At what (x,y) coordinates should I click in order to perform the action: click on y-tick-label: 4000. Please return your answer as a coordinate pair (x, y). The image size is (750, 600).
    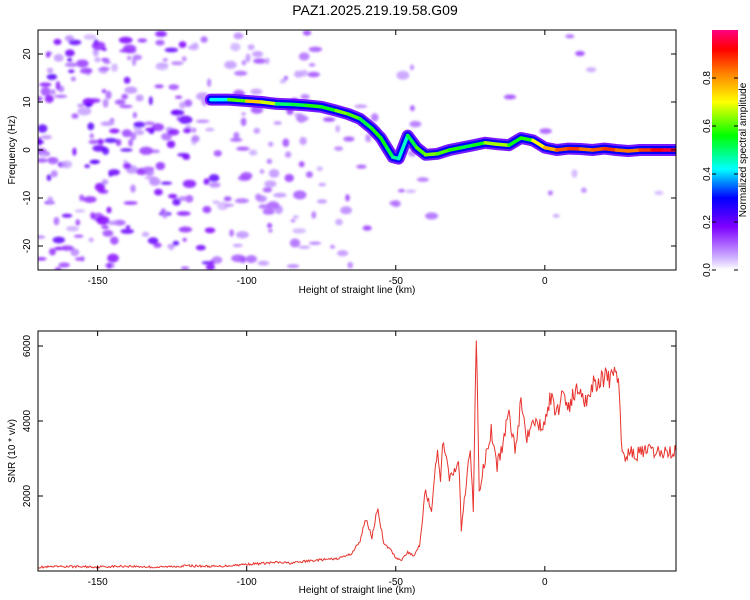
    Looking at the image, I should click on (27, 420).